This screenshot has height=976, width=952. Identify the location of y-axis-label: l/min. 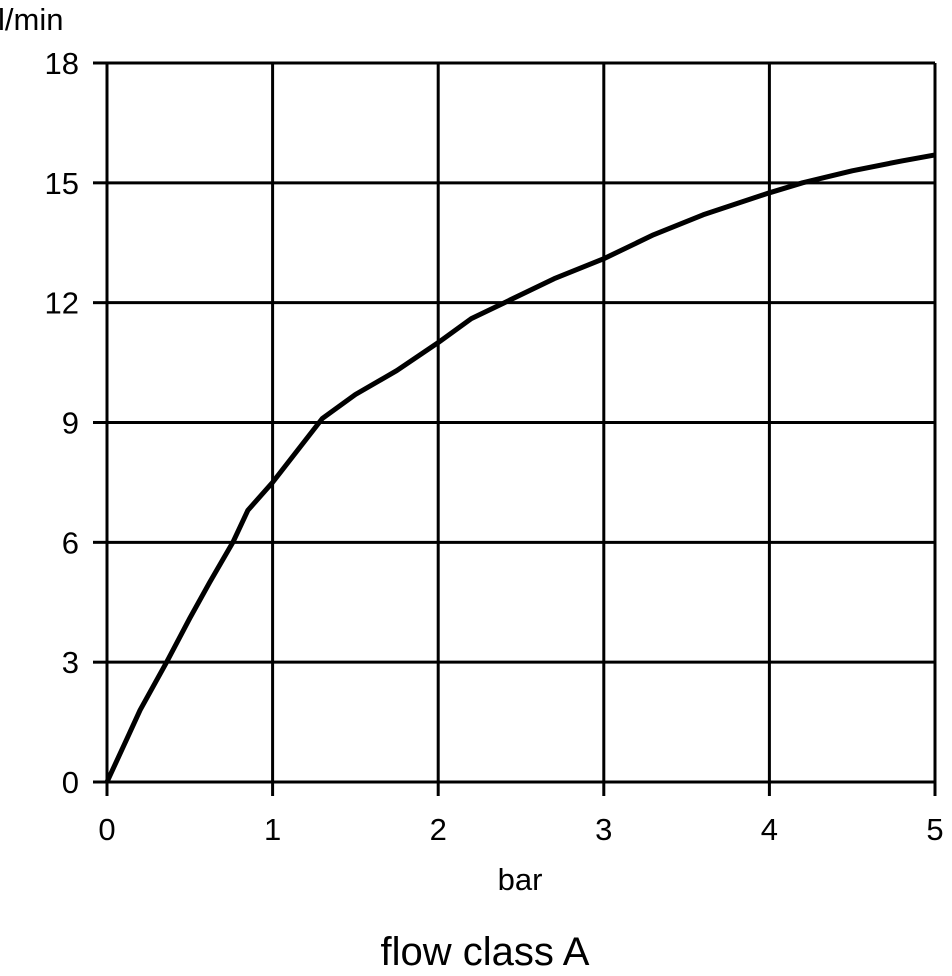
(31, 19).